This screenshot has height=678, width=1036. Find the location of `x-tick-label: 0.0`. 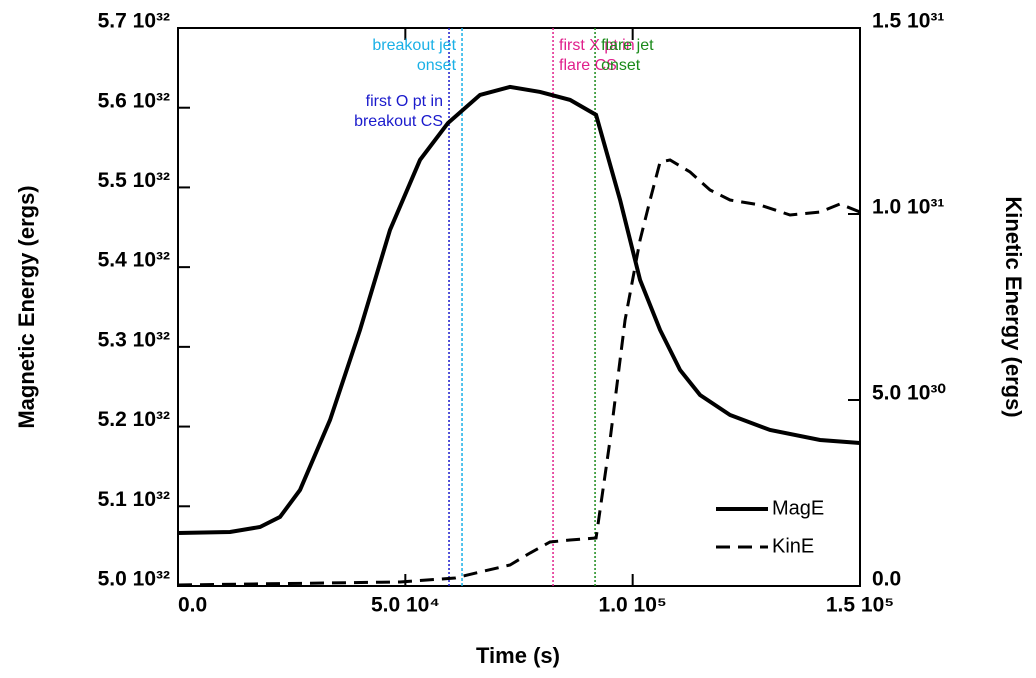

x-tick-label: 0.0 is located at coordinates (192, 605).